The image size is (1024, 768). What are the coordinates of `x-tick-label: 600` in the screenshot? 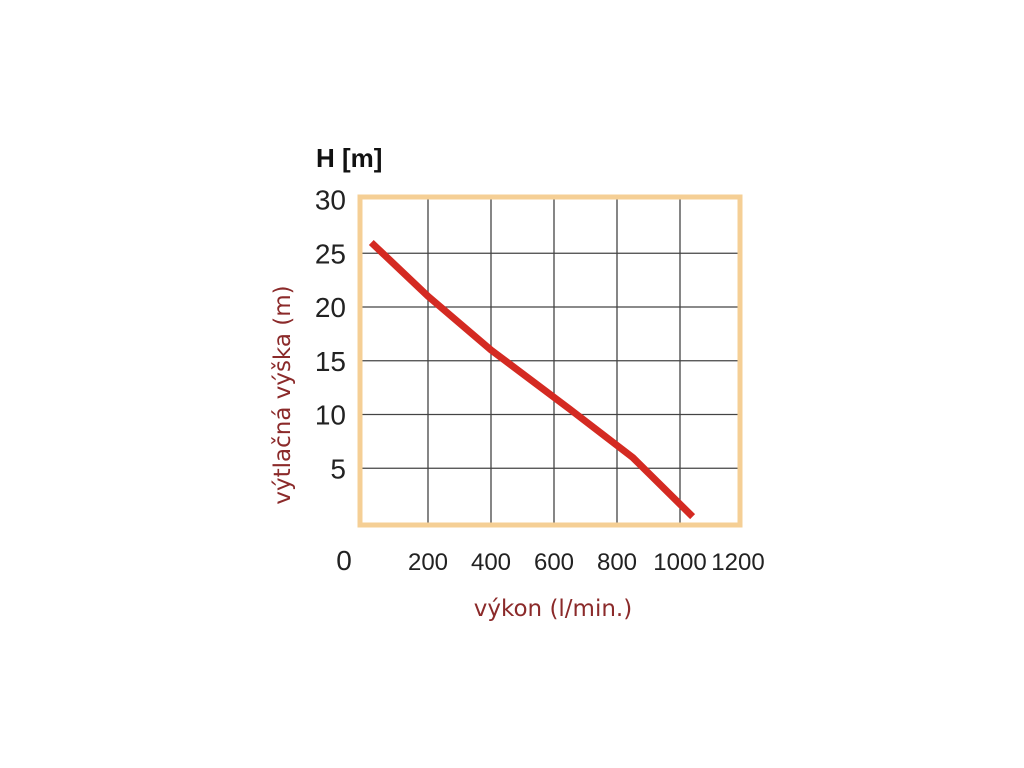 It's located at (554, 562).